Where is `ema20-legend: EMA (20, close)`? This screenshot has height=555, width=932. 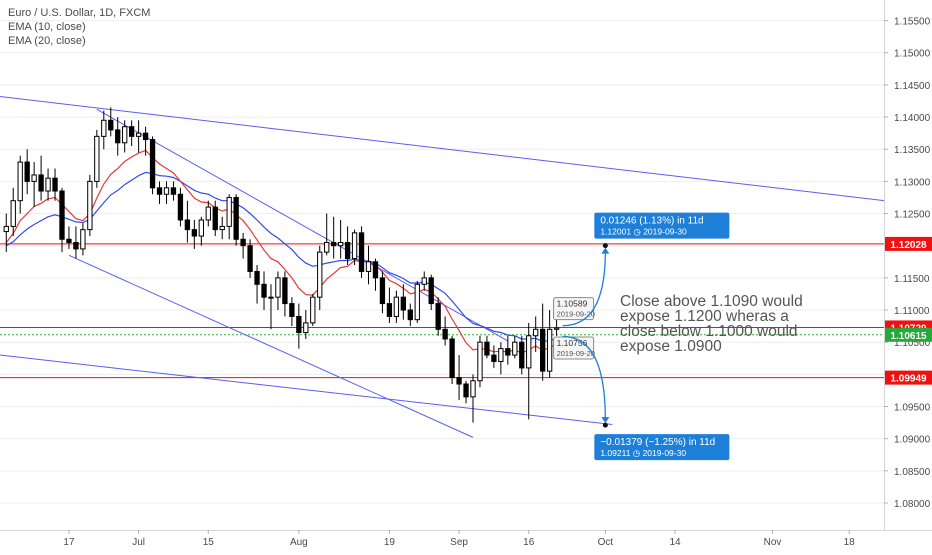
ema20-legend: EMA (20, close) is located at coordinates (47, 41).